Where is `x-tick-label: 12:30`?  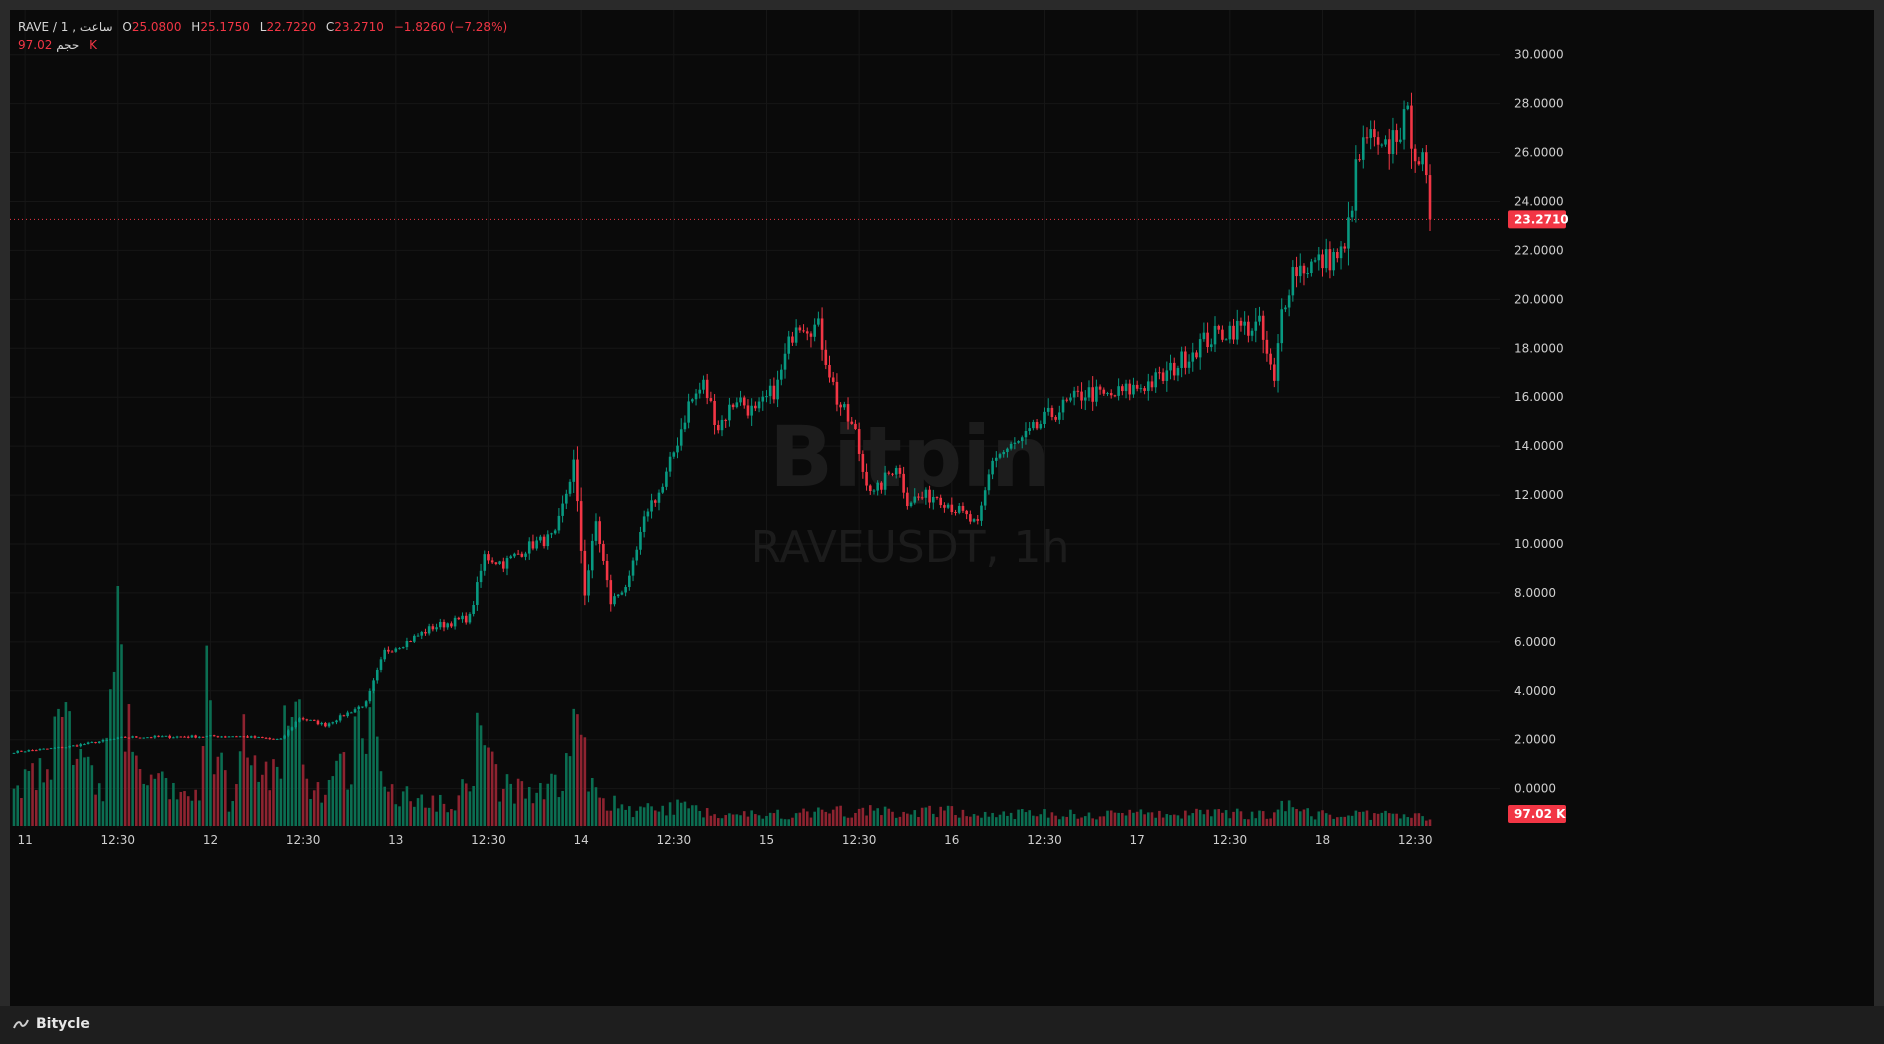 x-tick-label: 12:30 is located at coordinates (303, 840).